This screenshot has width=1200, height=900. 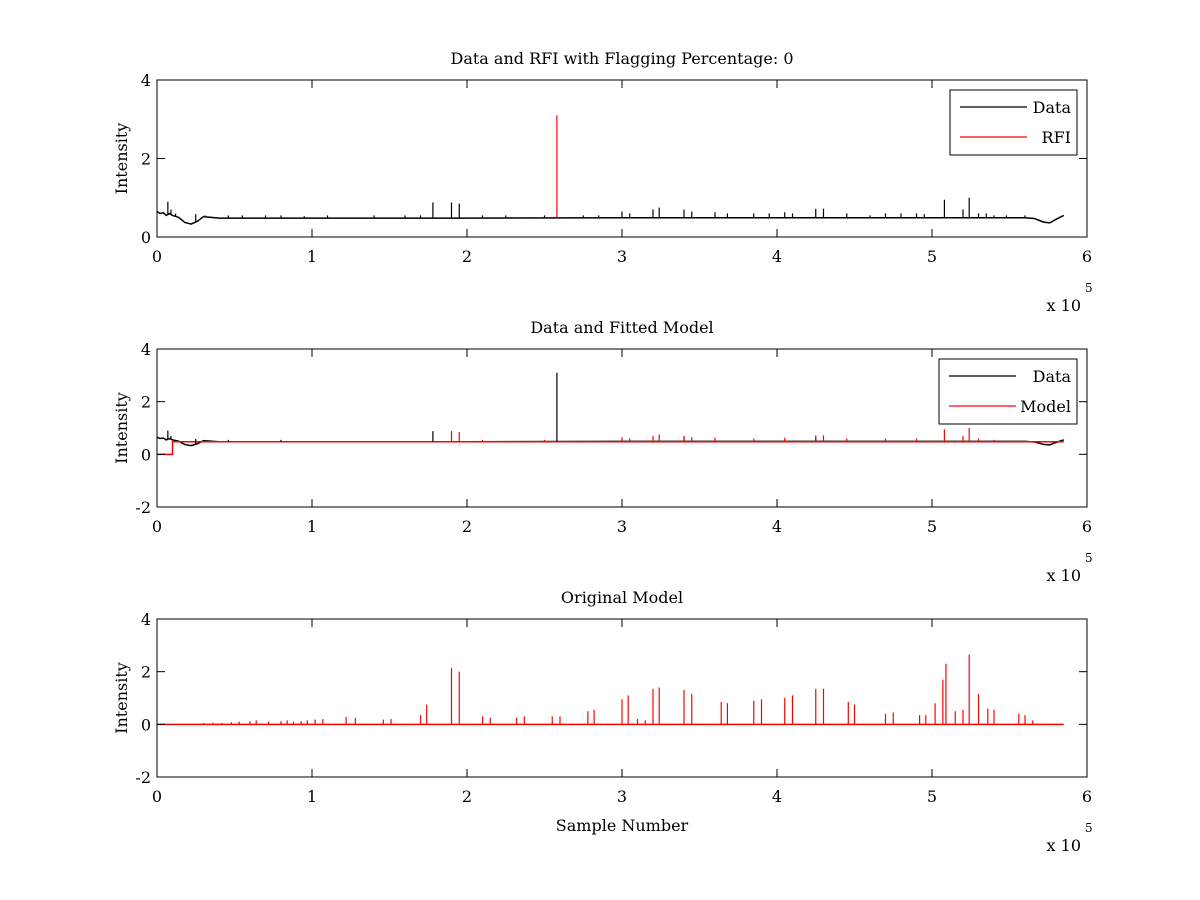 I want to click on x-axis-label: Sample Number, so click(x=622, y=825).